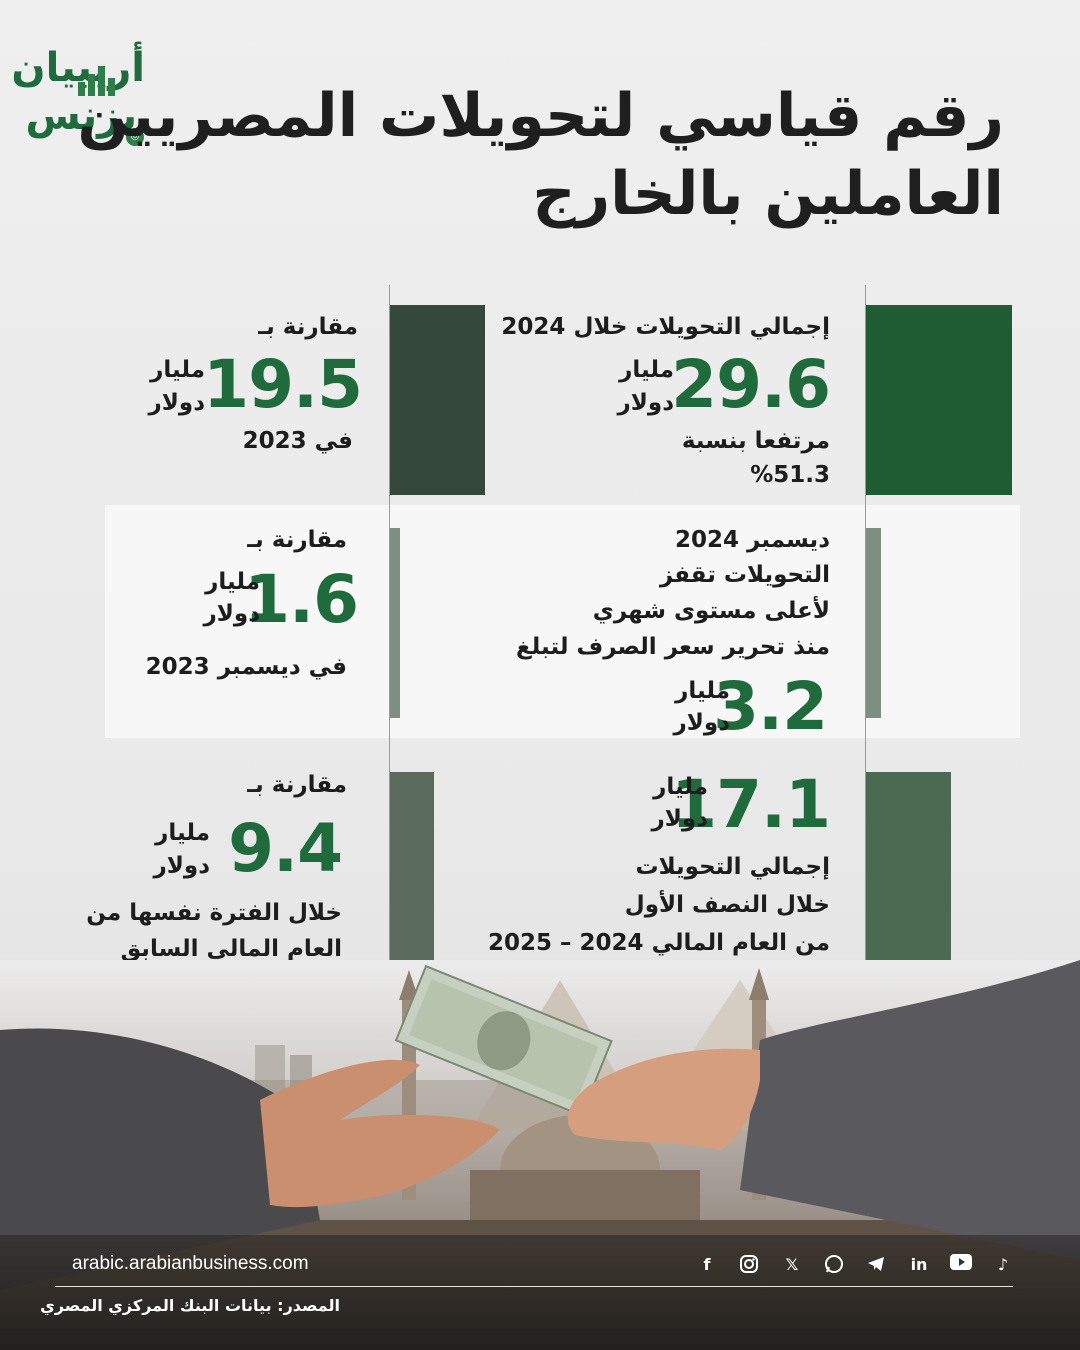  I want to click on divider-right, so click(865, 639).